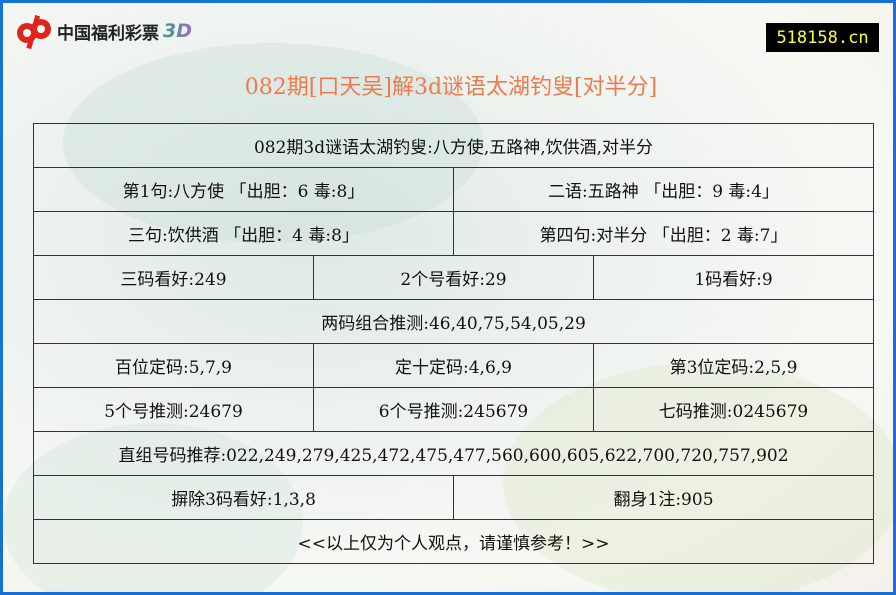 Image resolution: width=896 pixels, height=595 pixels. I want to click on two-combo-cell: 两码组合推测:46,40,75,54,05,29, so click(453, 321).